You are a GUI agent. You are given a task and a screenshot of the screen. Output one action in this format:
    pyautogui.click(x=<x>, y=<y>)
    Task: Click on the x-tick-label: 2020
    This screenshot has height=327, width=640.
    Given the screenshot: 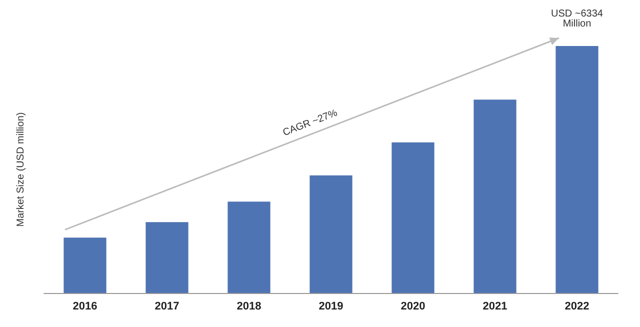 What is the action you would take?
    pyautogui.click(x=413, y=306)
    